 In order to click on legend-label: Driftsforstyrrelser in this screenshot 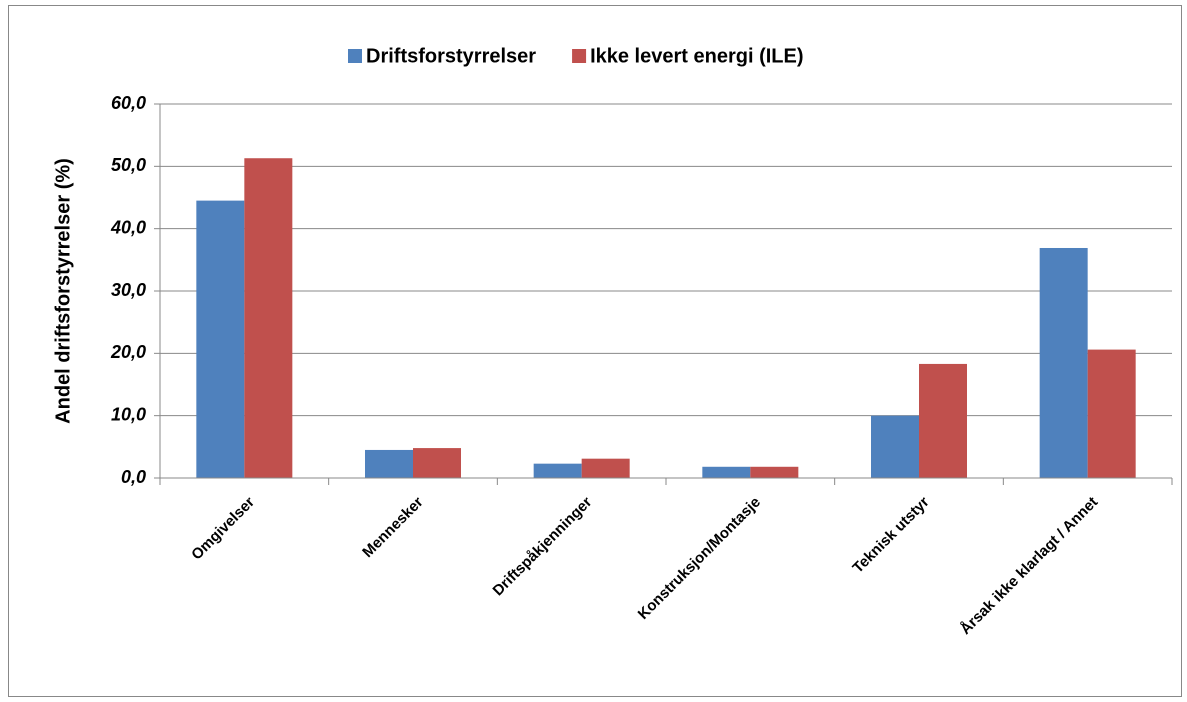, I will do `click(451, 56)`.